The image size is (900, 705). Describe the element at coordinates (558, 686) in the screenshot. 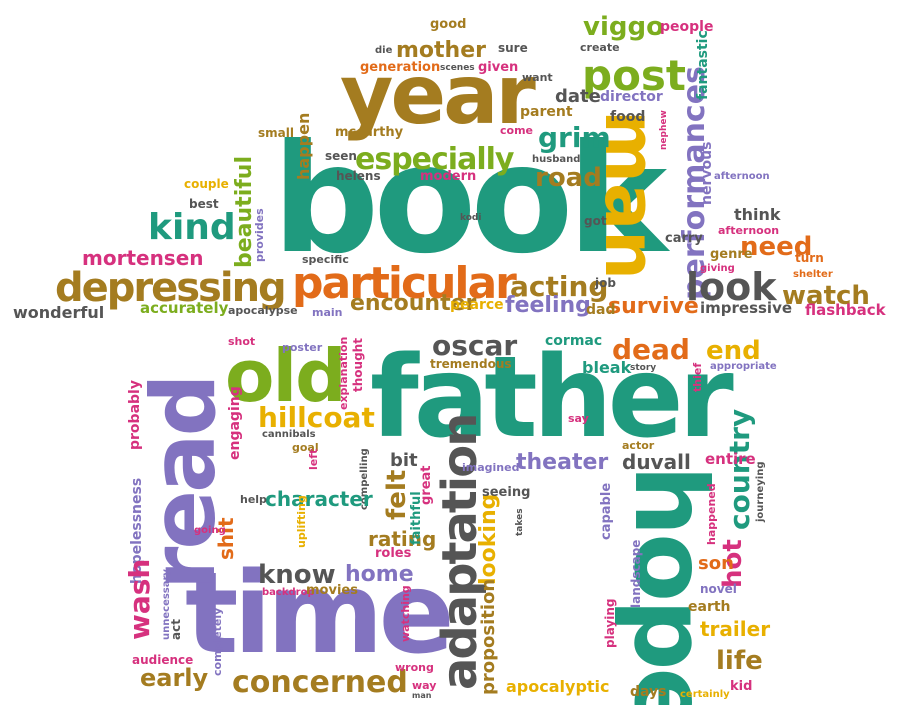

I see `word-apocalyptic: apocalyptic` at that location.